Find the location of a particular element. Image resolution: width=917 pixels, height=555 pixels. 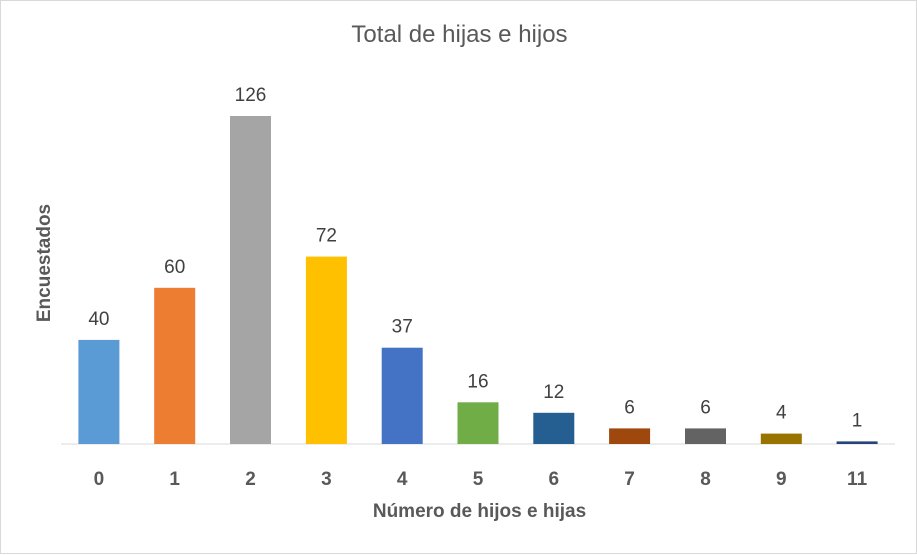

x-axis-title: Número de hijos e hijas is located at coordinates (479, 511).